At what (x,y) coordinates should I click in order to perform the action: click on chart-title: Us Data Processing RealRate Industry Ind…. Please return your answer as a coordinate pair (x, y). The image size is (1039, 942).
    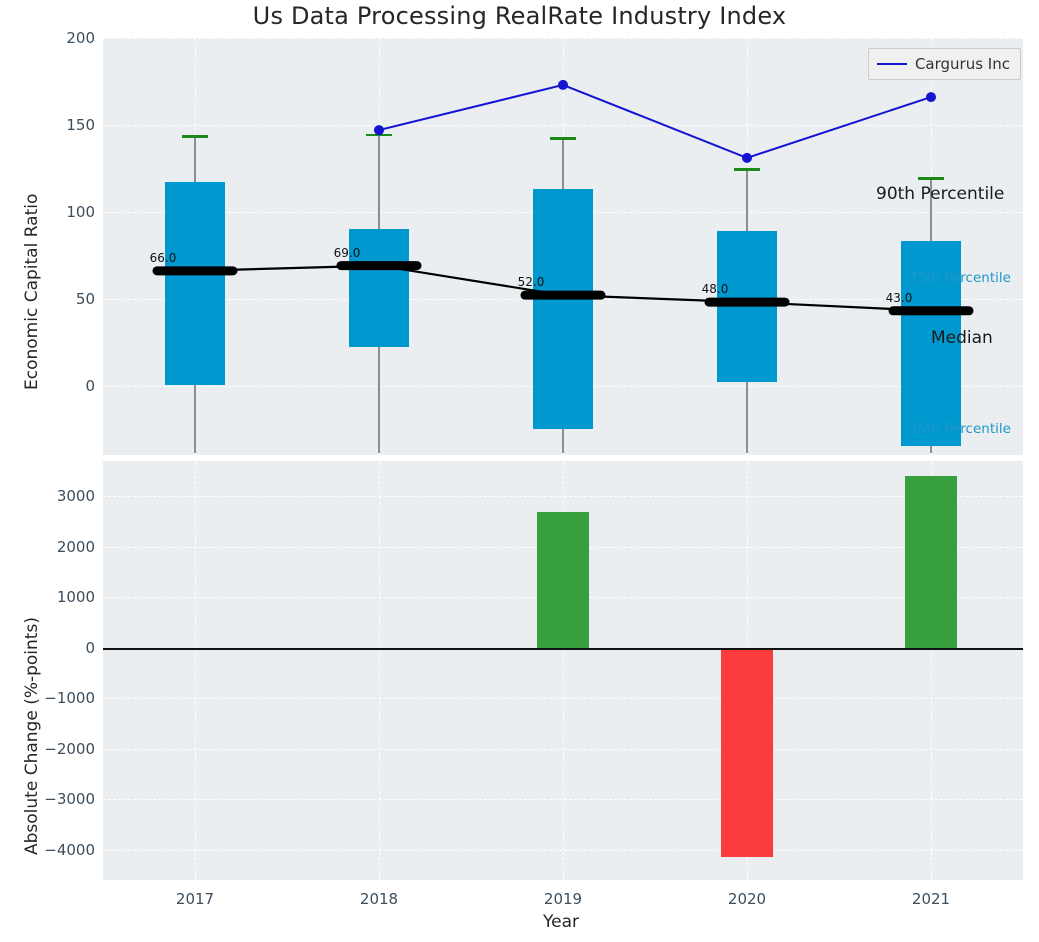
    Looking at the image, I should click on (519, 16).